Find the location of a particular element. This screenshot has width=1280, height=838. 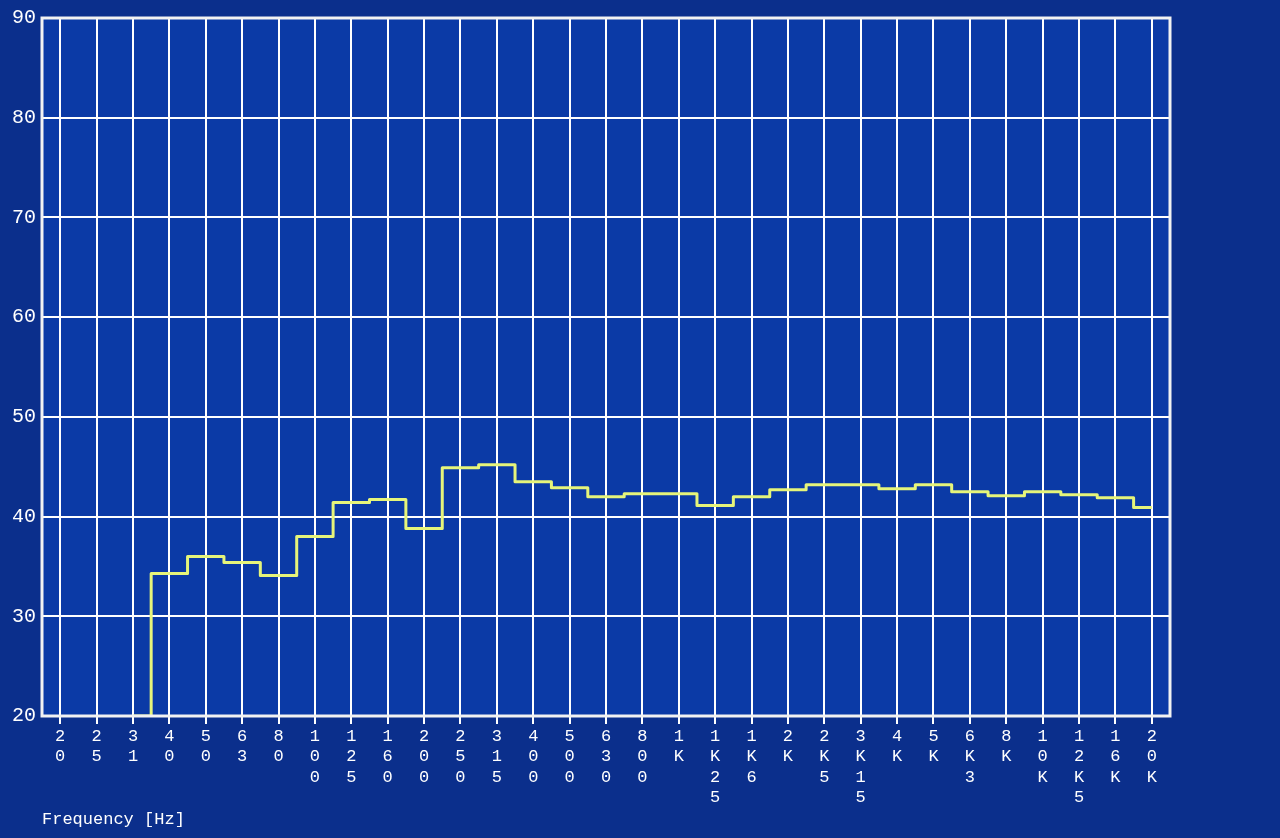

y-tick-label: 90 is located at coordinates (23, 18).